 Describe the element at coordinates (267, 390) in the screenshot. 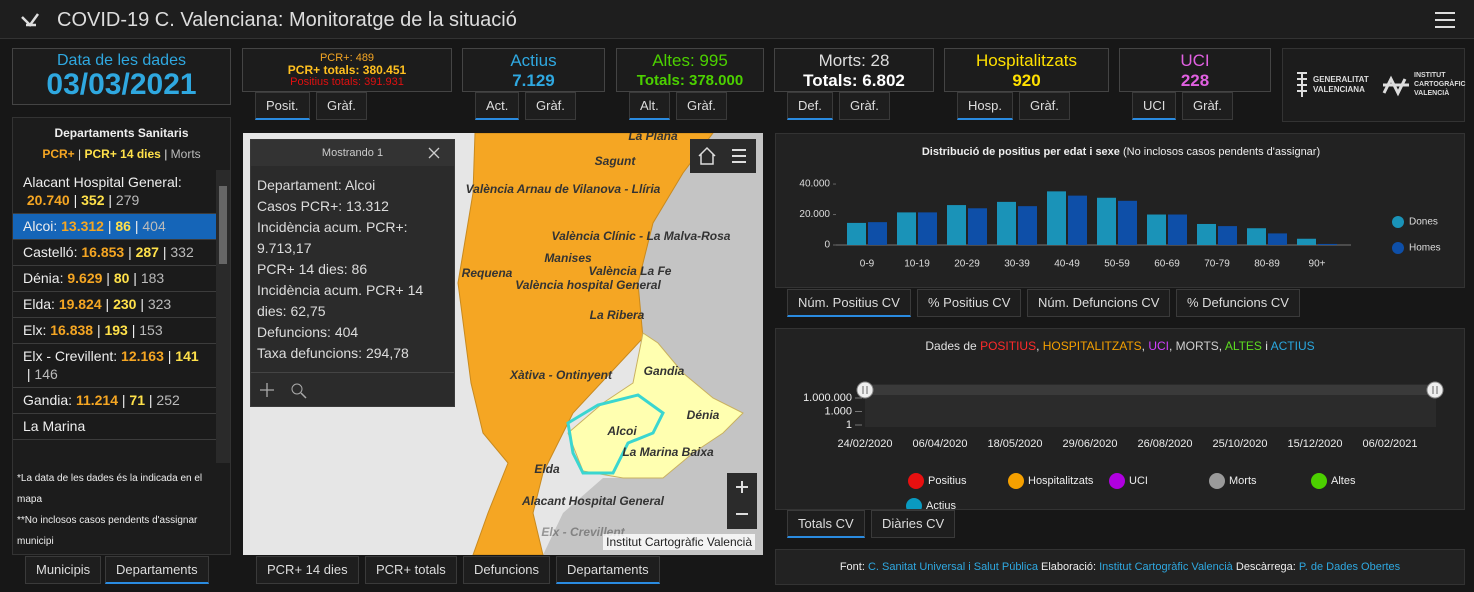

I see `pan-action` at that location.